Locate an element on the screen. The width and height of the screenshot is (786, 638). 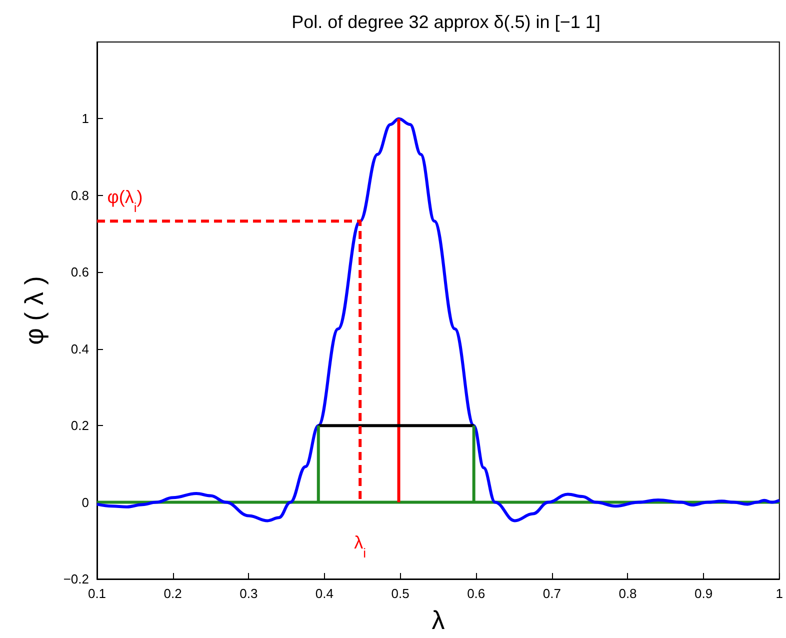
x-tick-label: 0.9 is located at coordinates (703, 593).